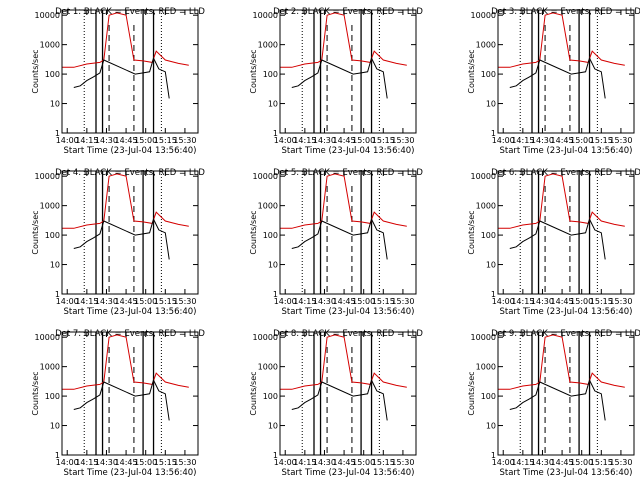  I want to click on chart-title: Det 4: BLACK = Events, RED = LLD, so click(130, 173).